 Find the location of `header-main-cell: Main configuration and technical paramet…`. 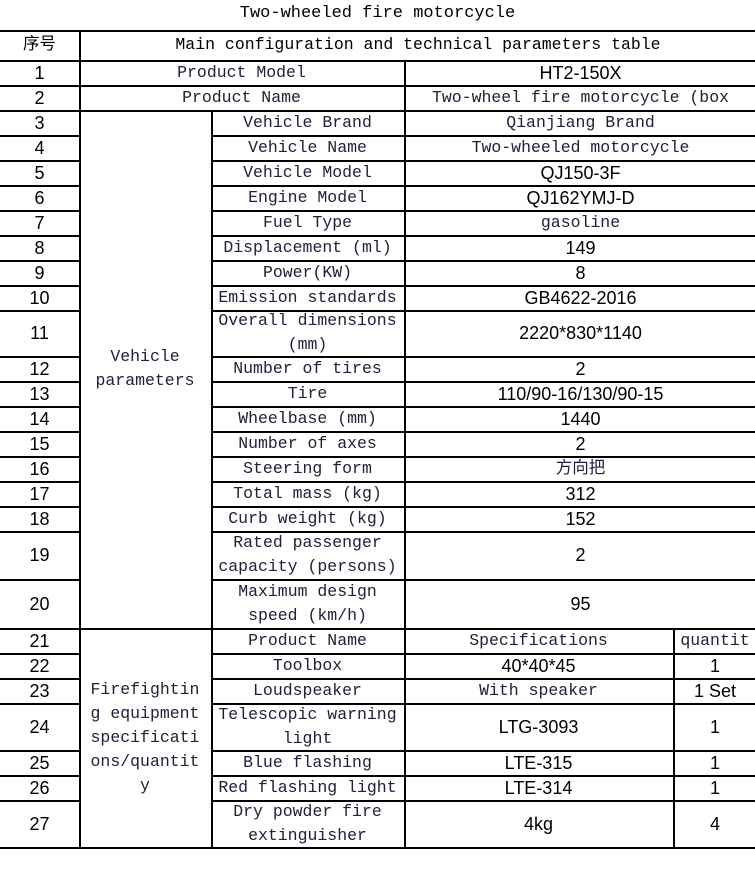

header-main-cell: Main configuration and technical paramet… is located at coordinates (417, 46).